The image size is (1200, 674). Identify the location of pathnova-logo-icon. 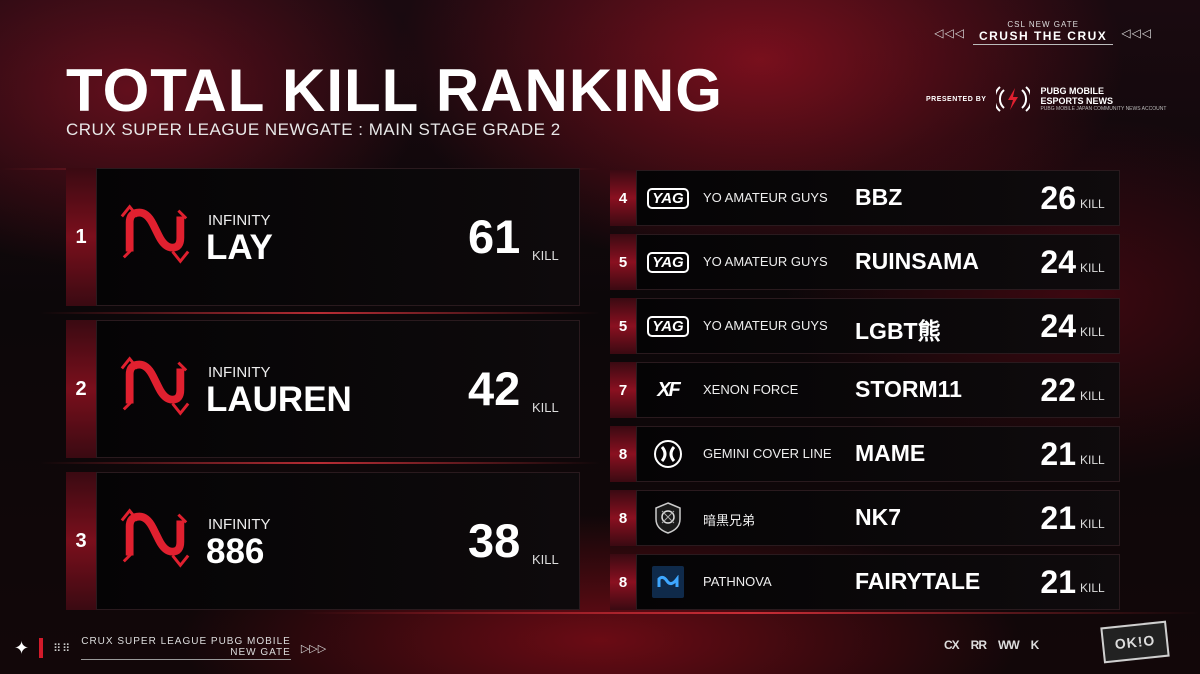
(668, 582).